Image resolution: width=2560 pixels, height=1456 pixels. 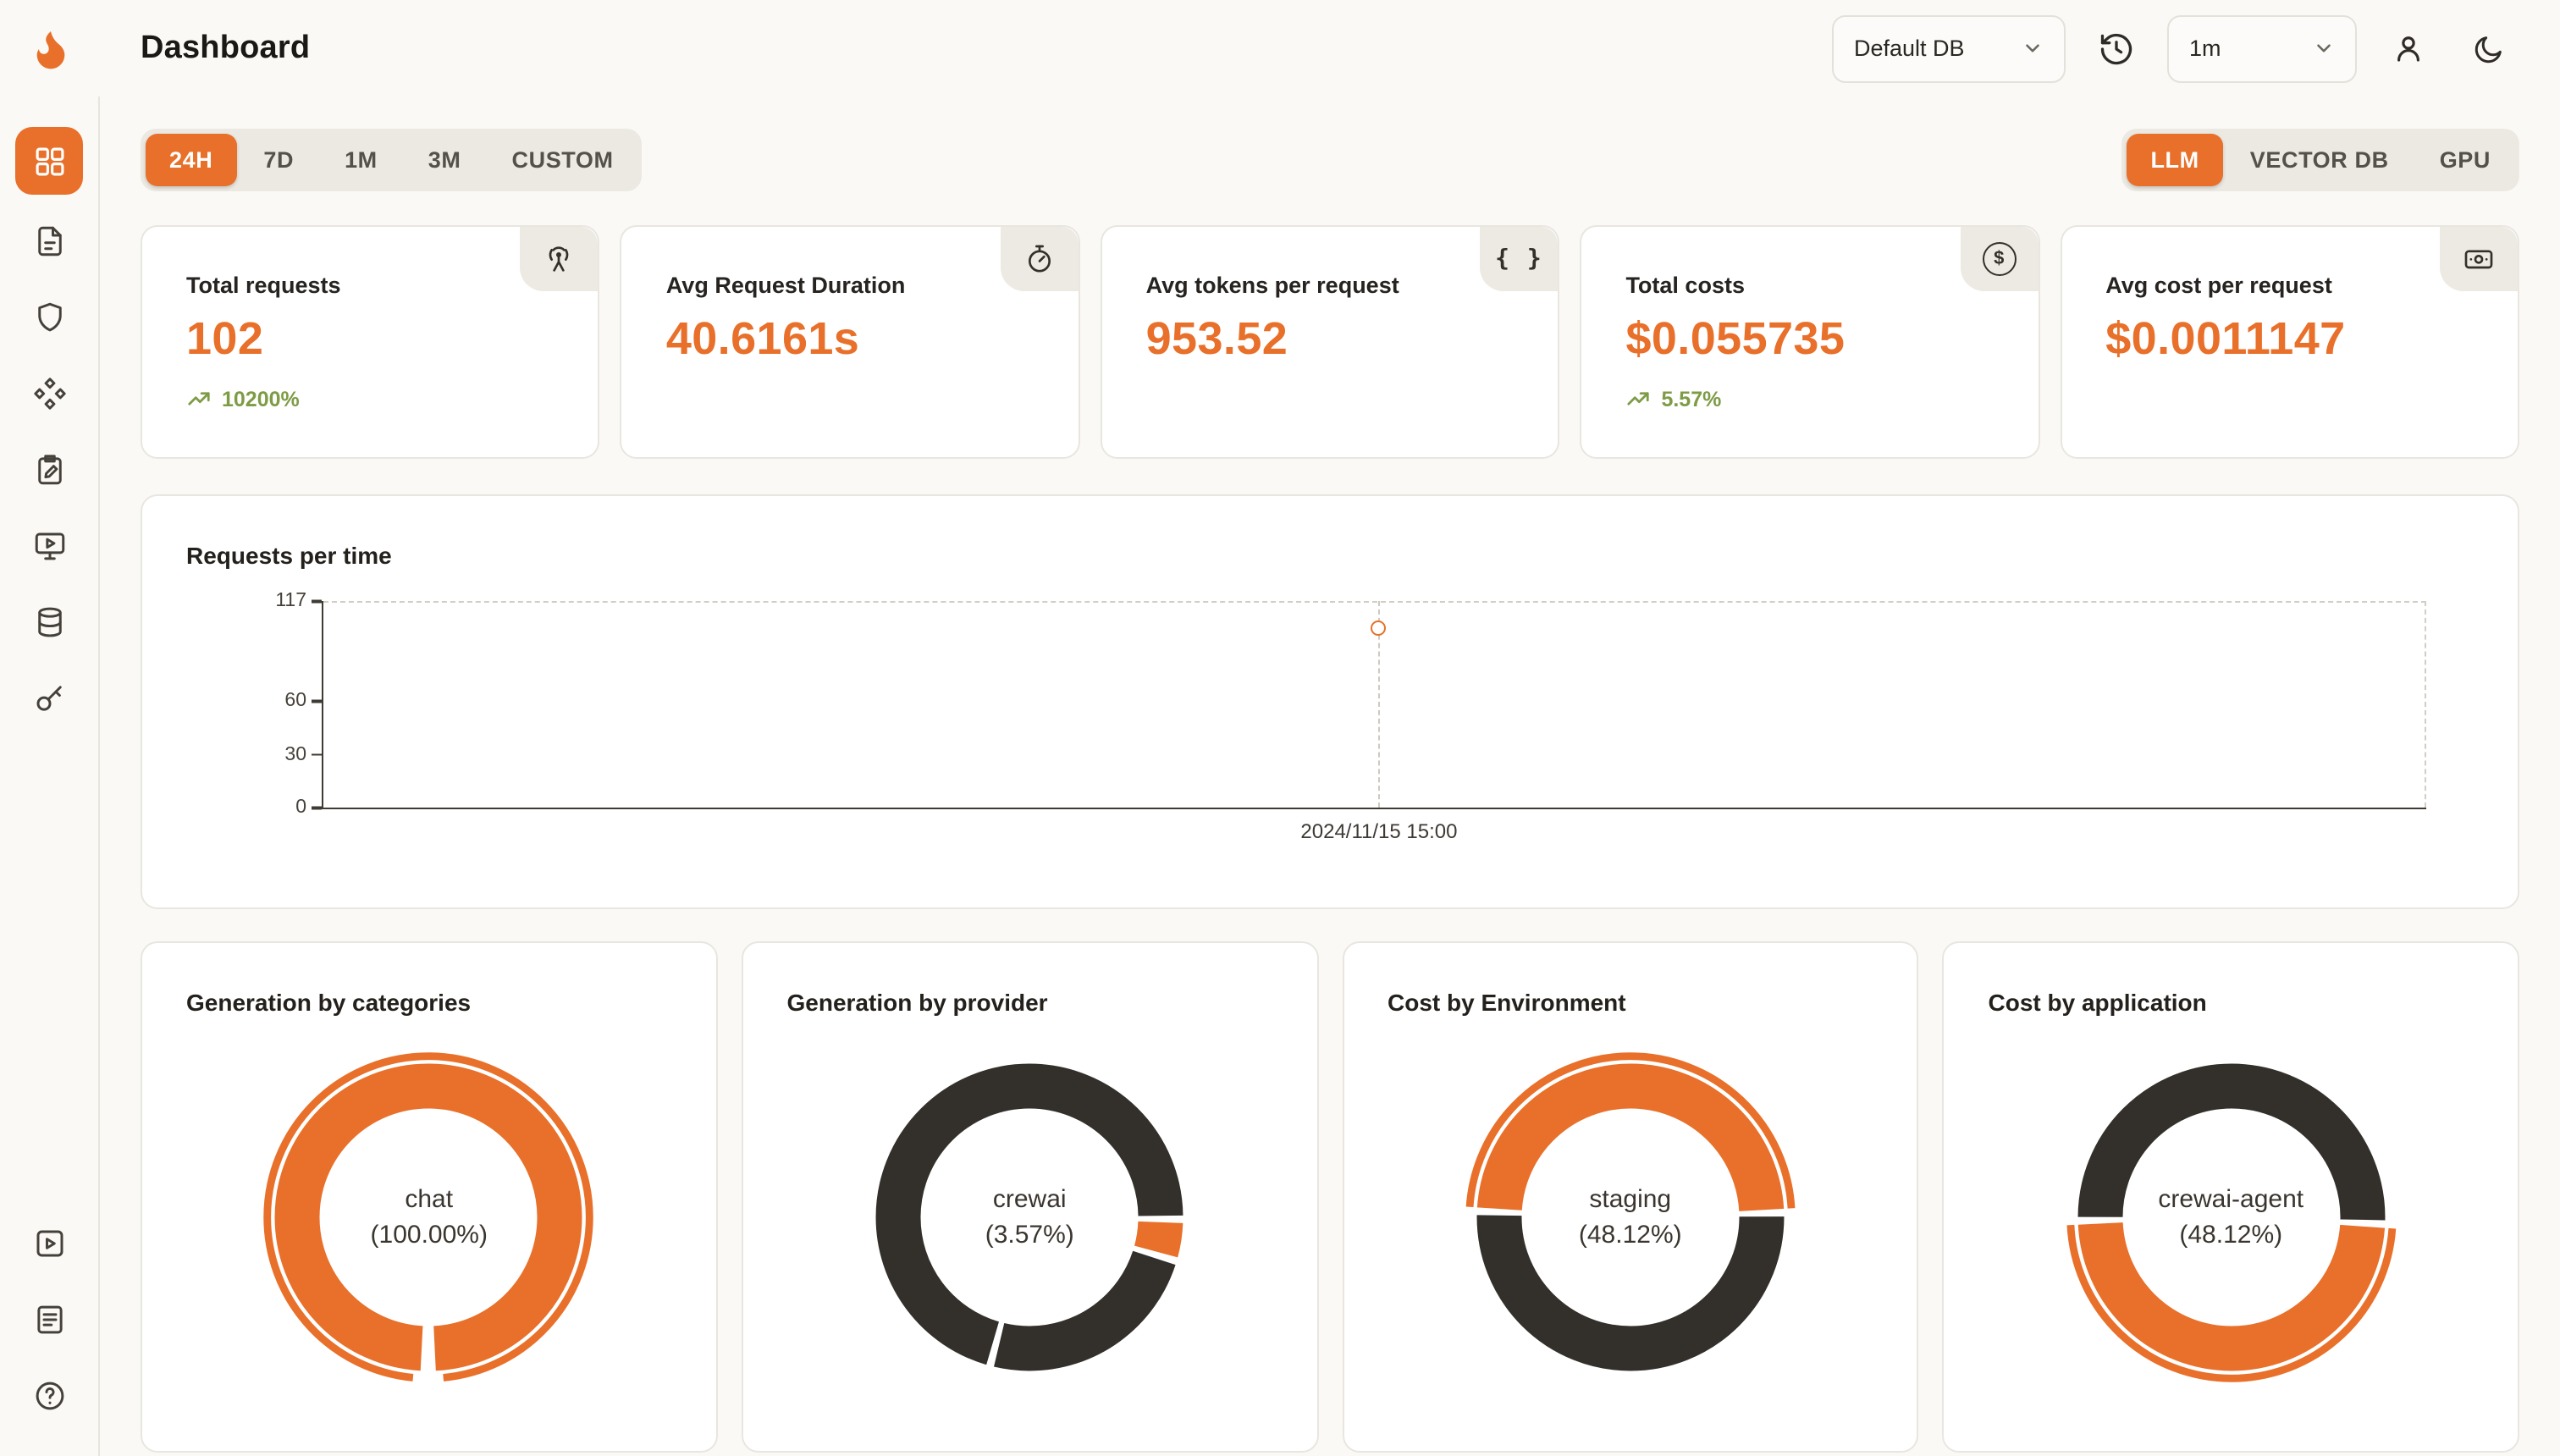 What do you see at coordinates (1519, 259) in the screenshot?
I see `card-corner-badge: { }` at bounding box center [1519, 259].